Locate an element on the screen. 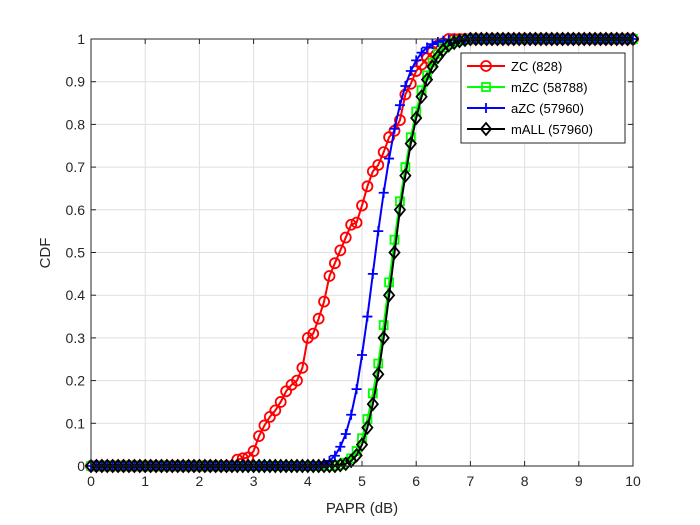  legend-label: mALL (57960) is located at coordinates (552, 129).